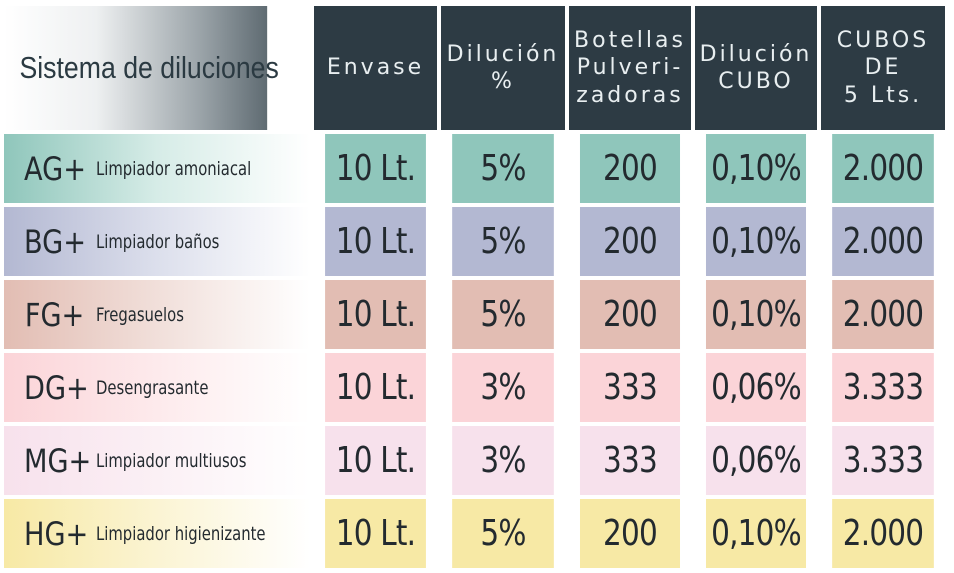 This screenshot has height=573, width=954. Describe the element at coordinates (140, 314) in the screenshot. I see `product-description: Fregasuelos` at that location.